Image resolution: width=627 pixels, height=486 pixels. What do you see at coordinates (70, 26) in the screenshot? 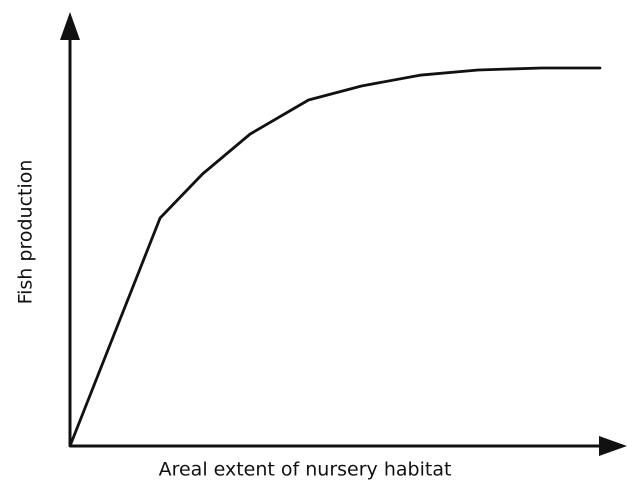
I see `y-axis-arrow` at bounding box center [70, 26].